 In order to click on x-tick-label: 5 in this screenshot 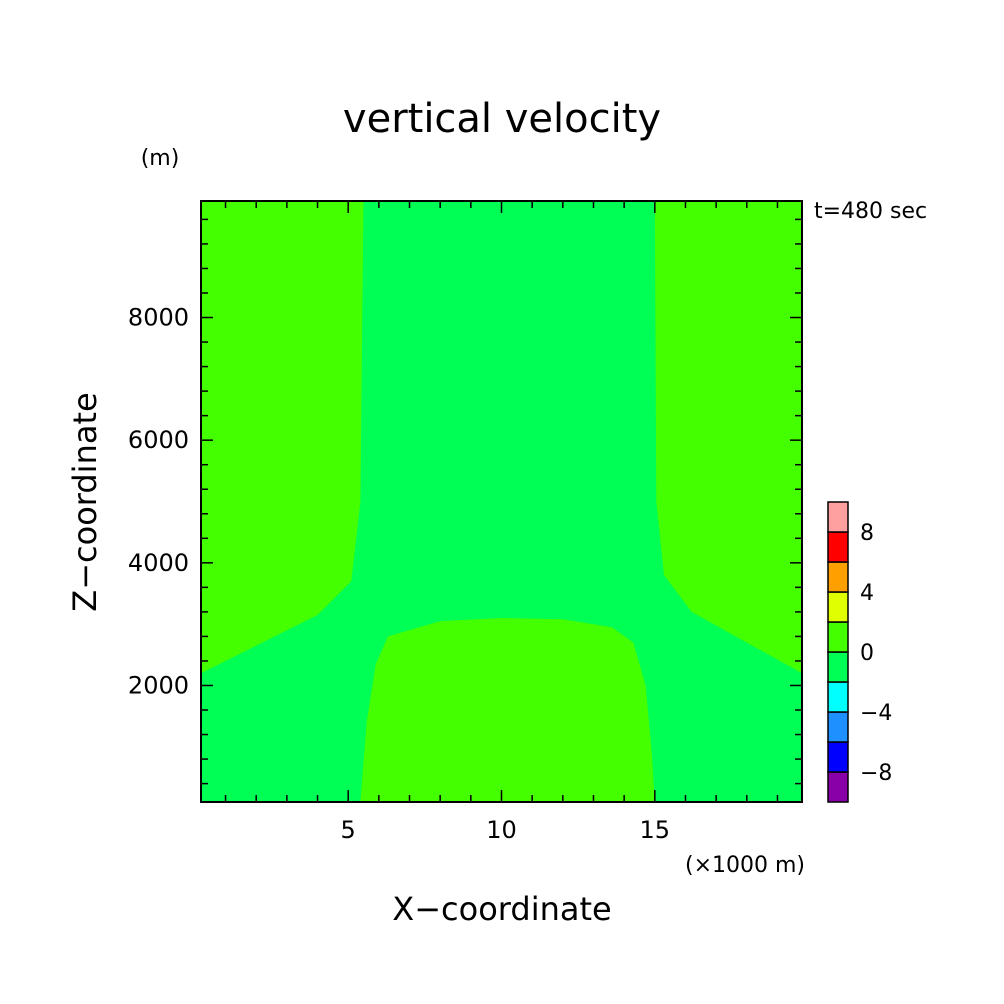, I will do `click(348, 830)`.